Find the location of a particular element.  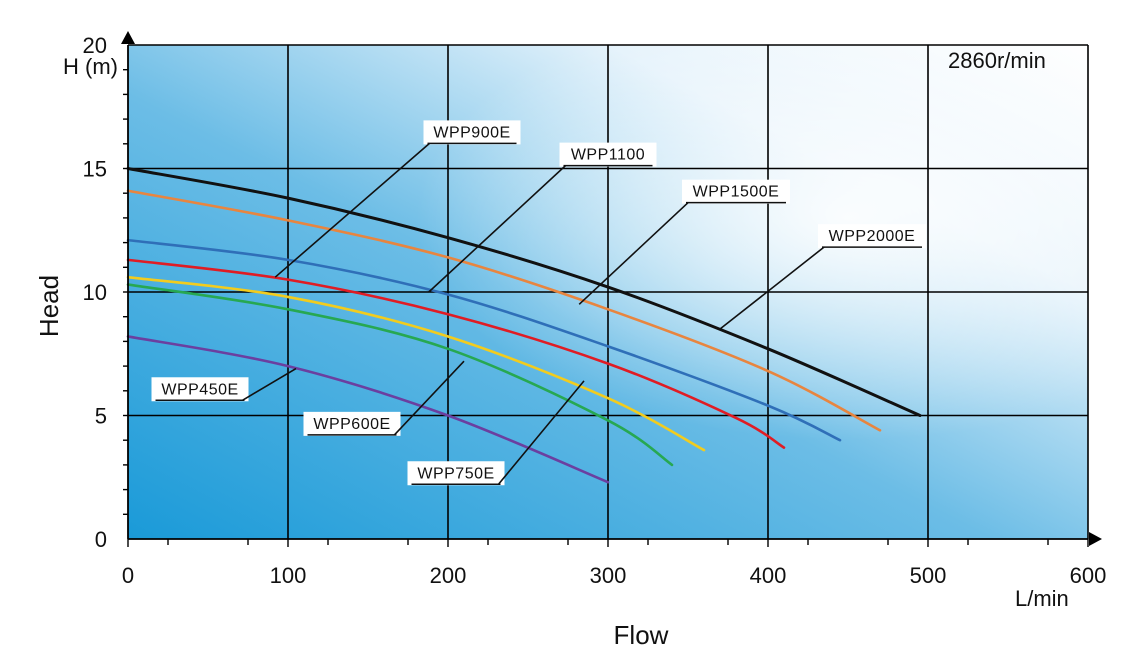

y-tick-label: 5 is located at coordinates (101, 416).